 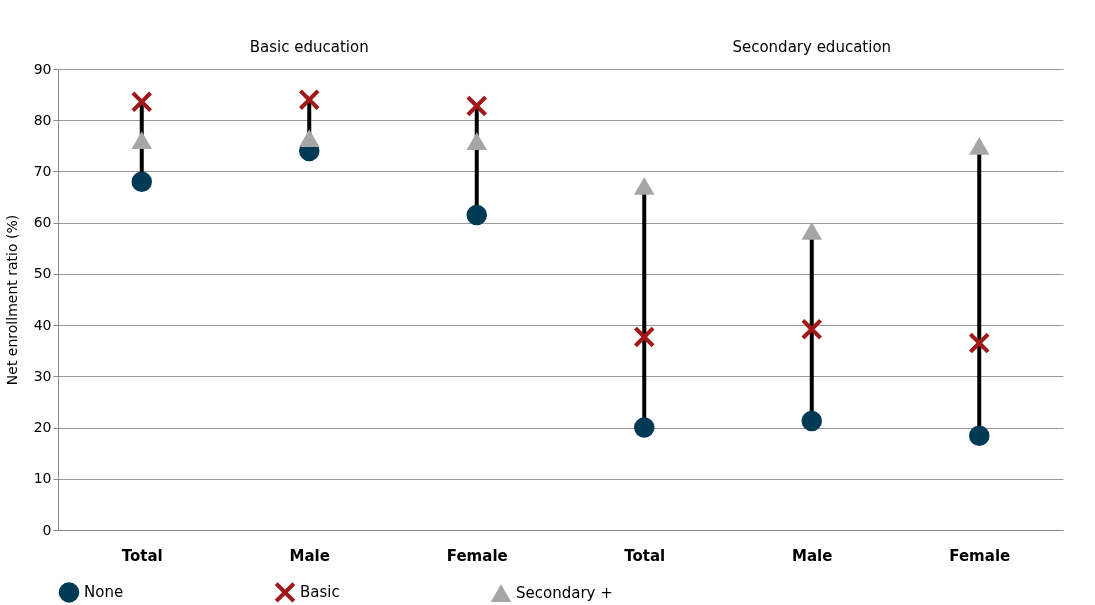 What do you see at coordinates (42, 478) in the screenshot?
I see `y-tick-label: 10` at bounding box center [42, 478].